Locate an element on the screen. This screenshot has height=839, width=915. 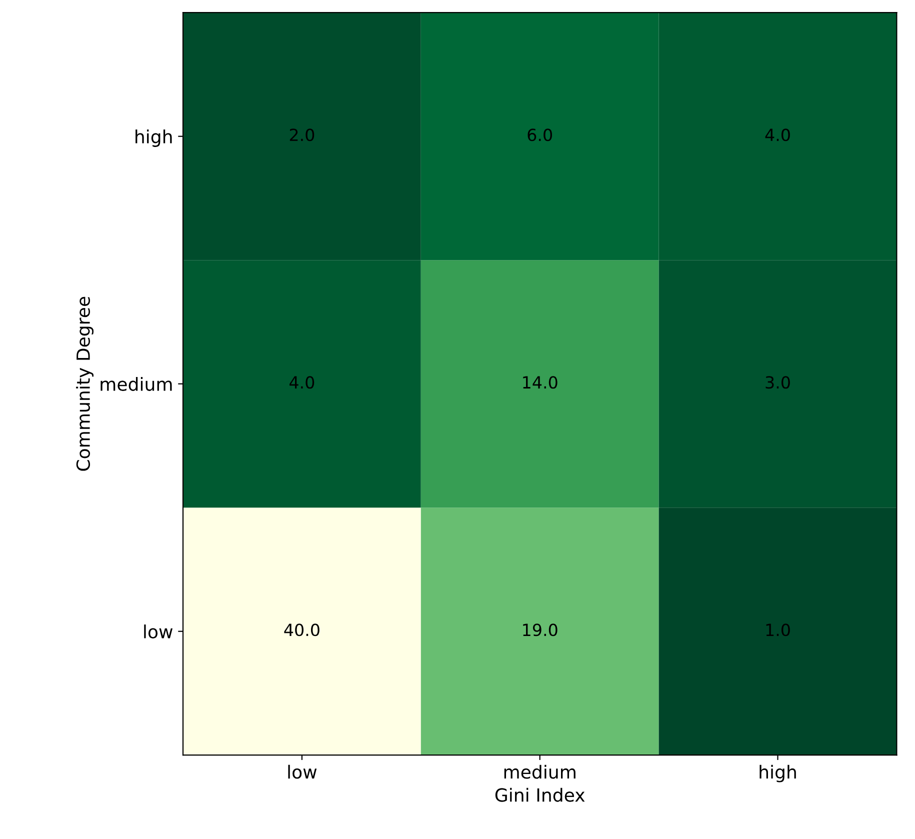
data-label: 40.0 is located at coordinates (302, 630).